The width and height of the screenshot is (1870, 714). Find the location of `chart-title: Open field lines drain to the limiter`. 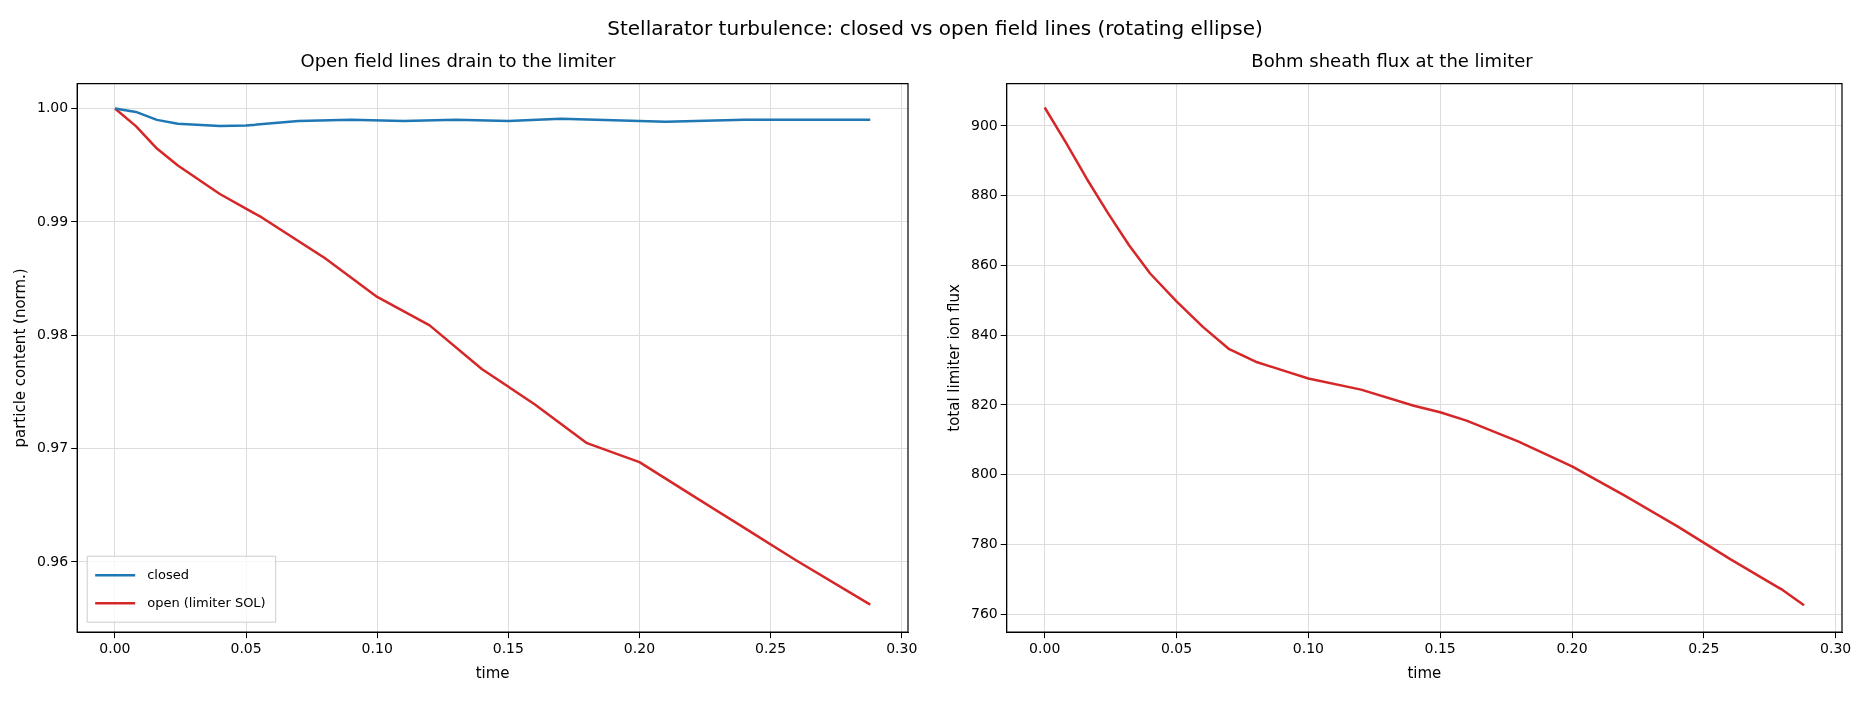

chart-title: Open field lines drain to the limiter is located at coordinates (458, 61).